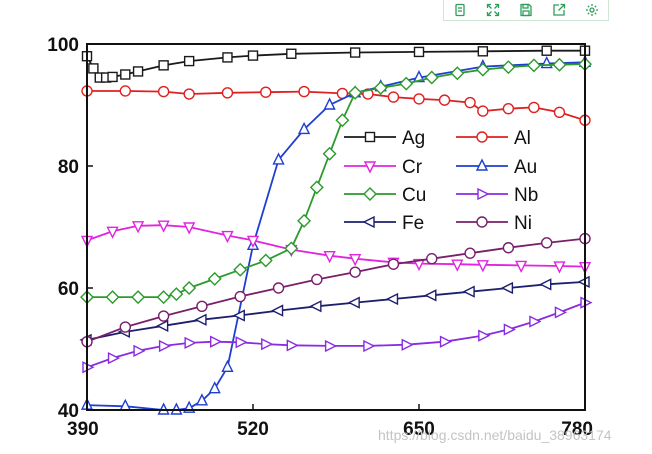 The width and height of the screenshot is (652, 454). Describe the element at coordinates (336, 247) in the screenshot. I see `series-cr` at that location.